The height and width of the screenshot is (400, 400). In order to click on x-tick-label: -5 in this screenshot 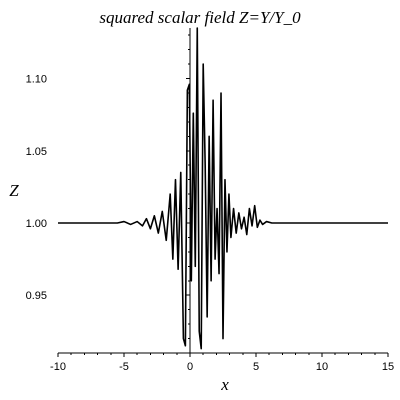, I will do `click(124, 367)`.